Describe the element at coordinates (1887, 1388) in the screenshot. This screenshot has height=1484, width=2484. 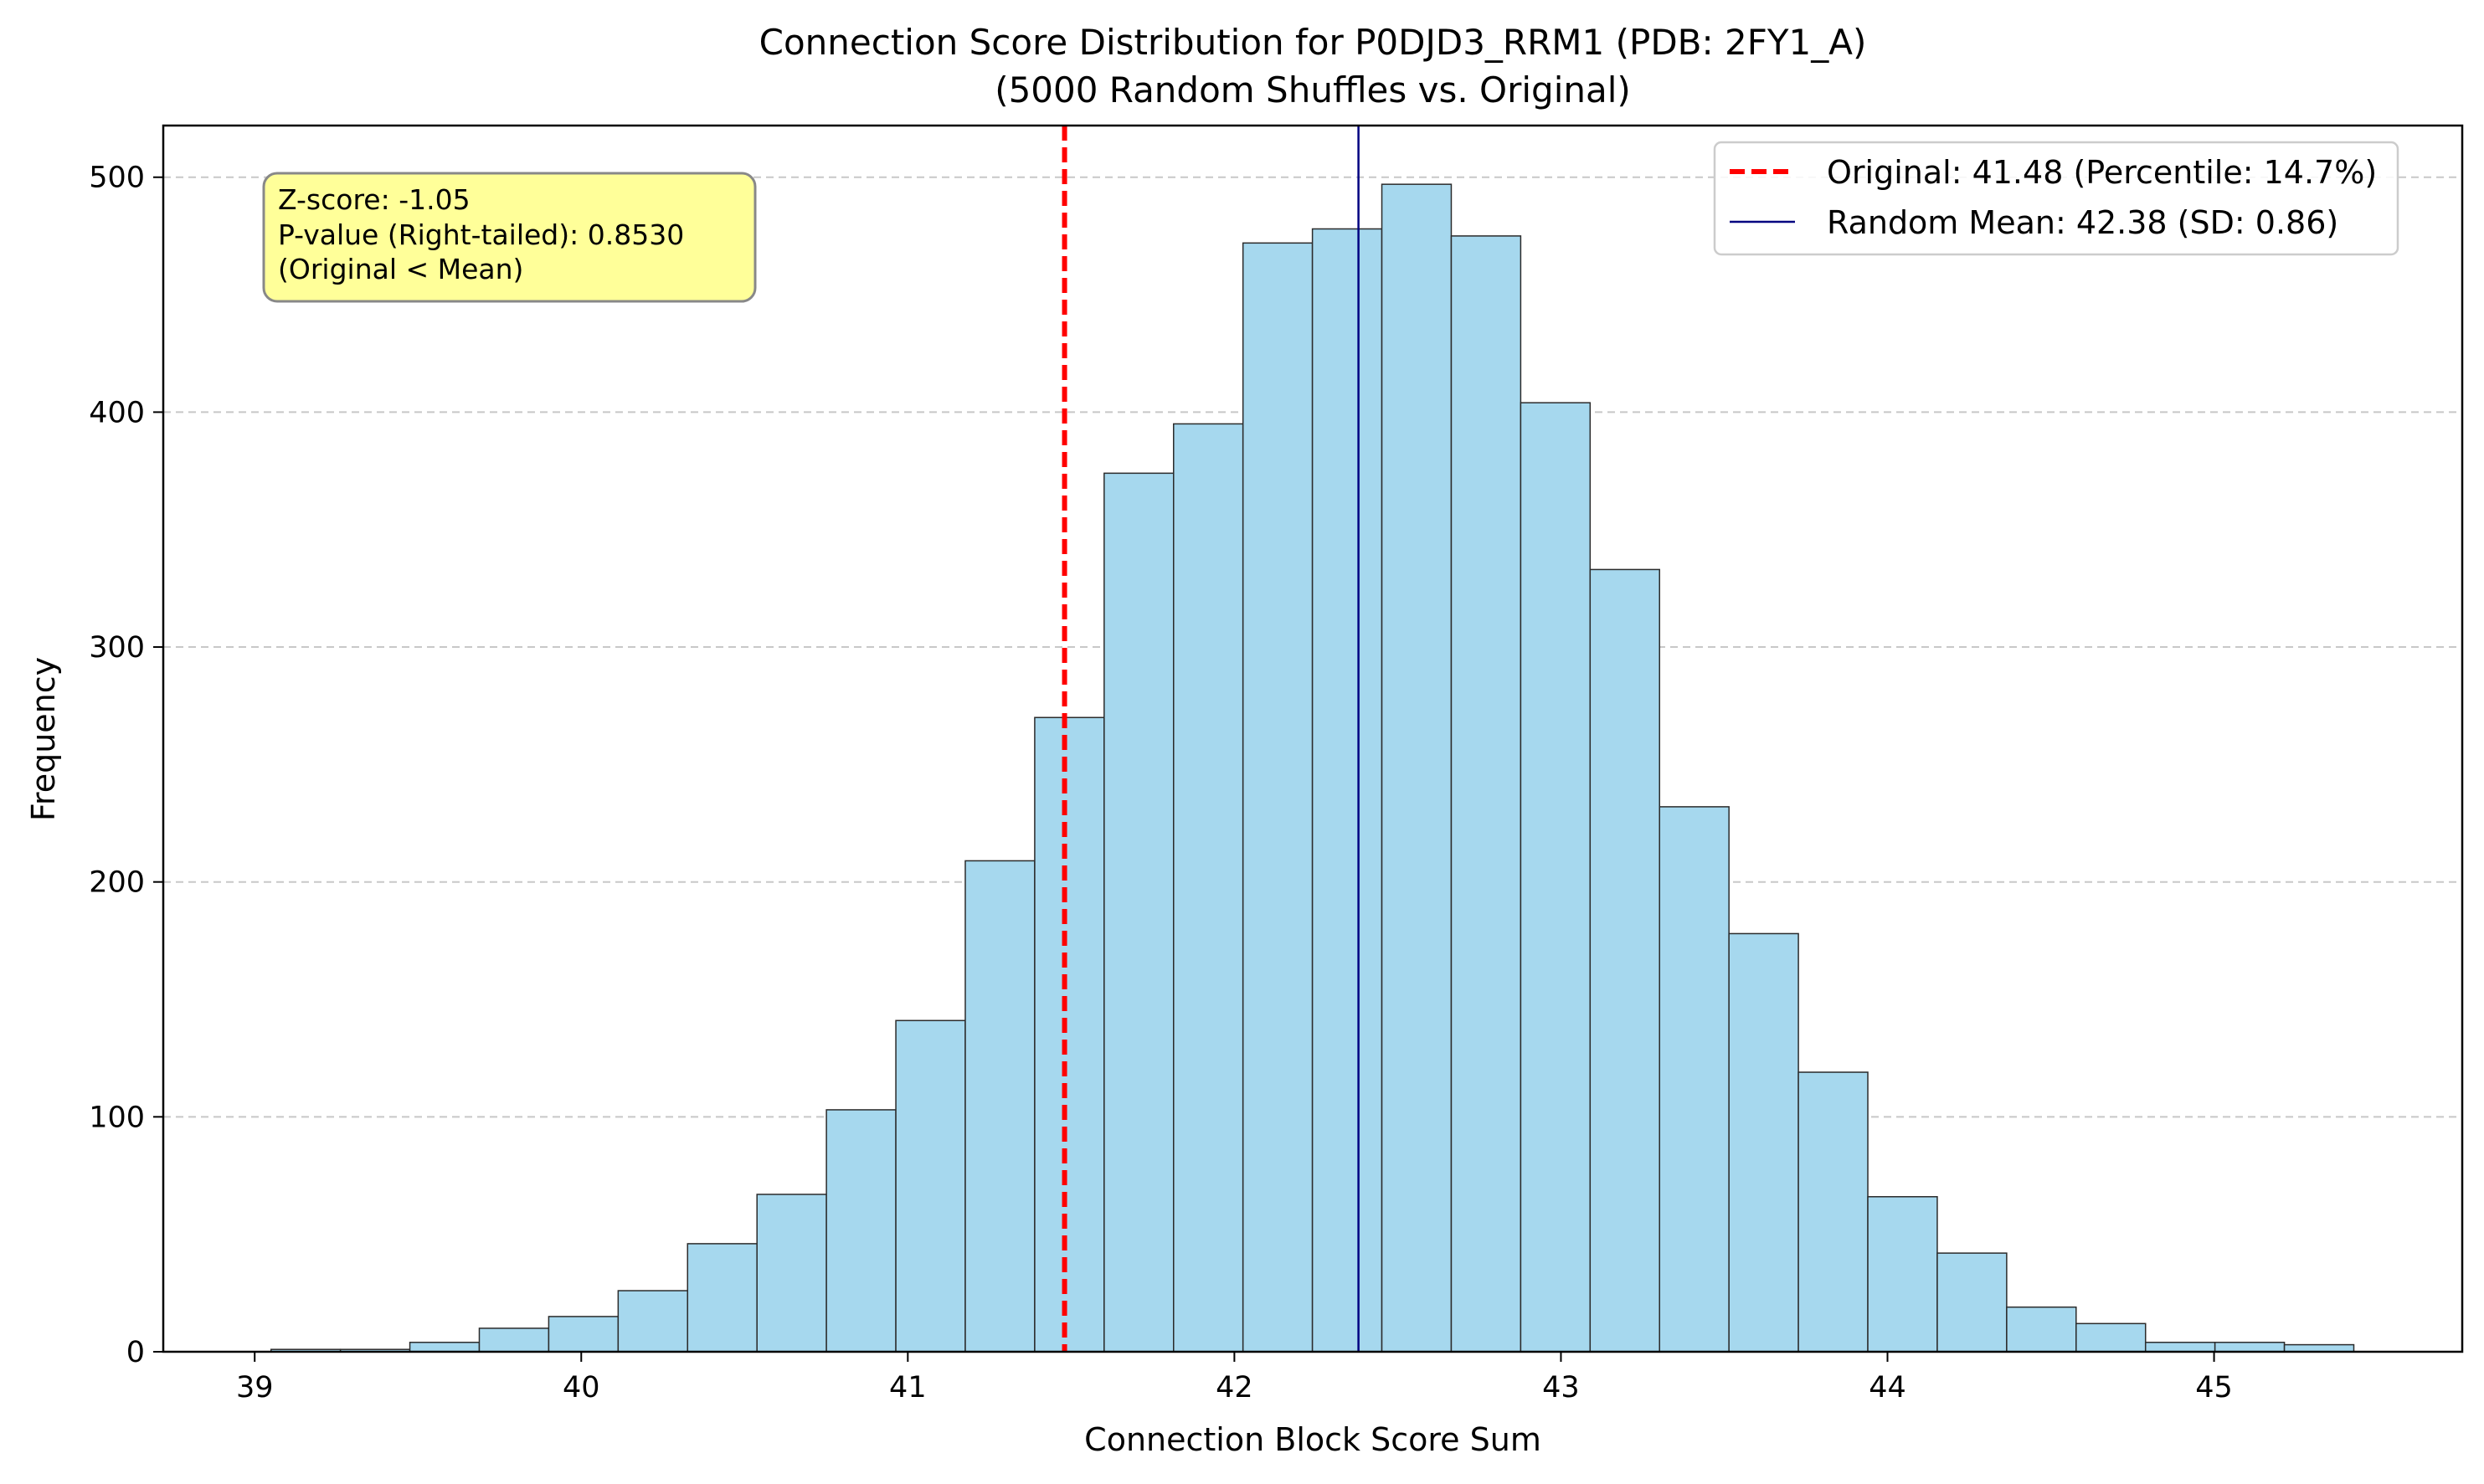
I see `x-tick-label: 44` at that location.